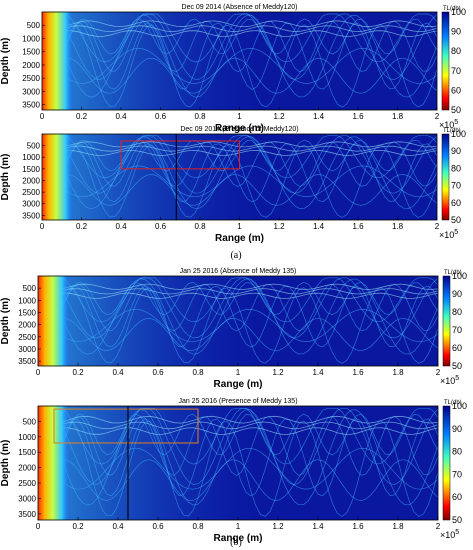 Image resolution: width=473 pixels, height=550 pixels. I want to click on x-tick-label: 1.8, so click(398, 116).